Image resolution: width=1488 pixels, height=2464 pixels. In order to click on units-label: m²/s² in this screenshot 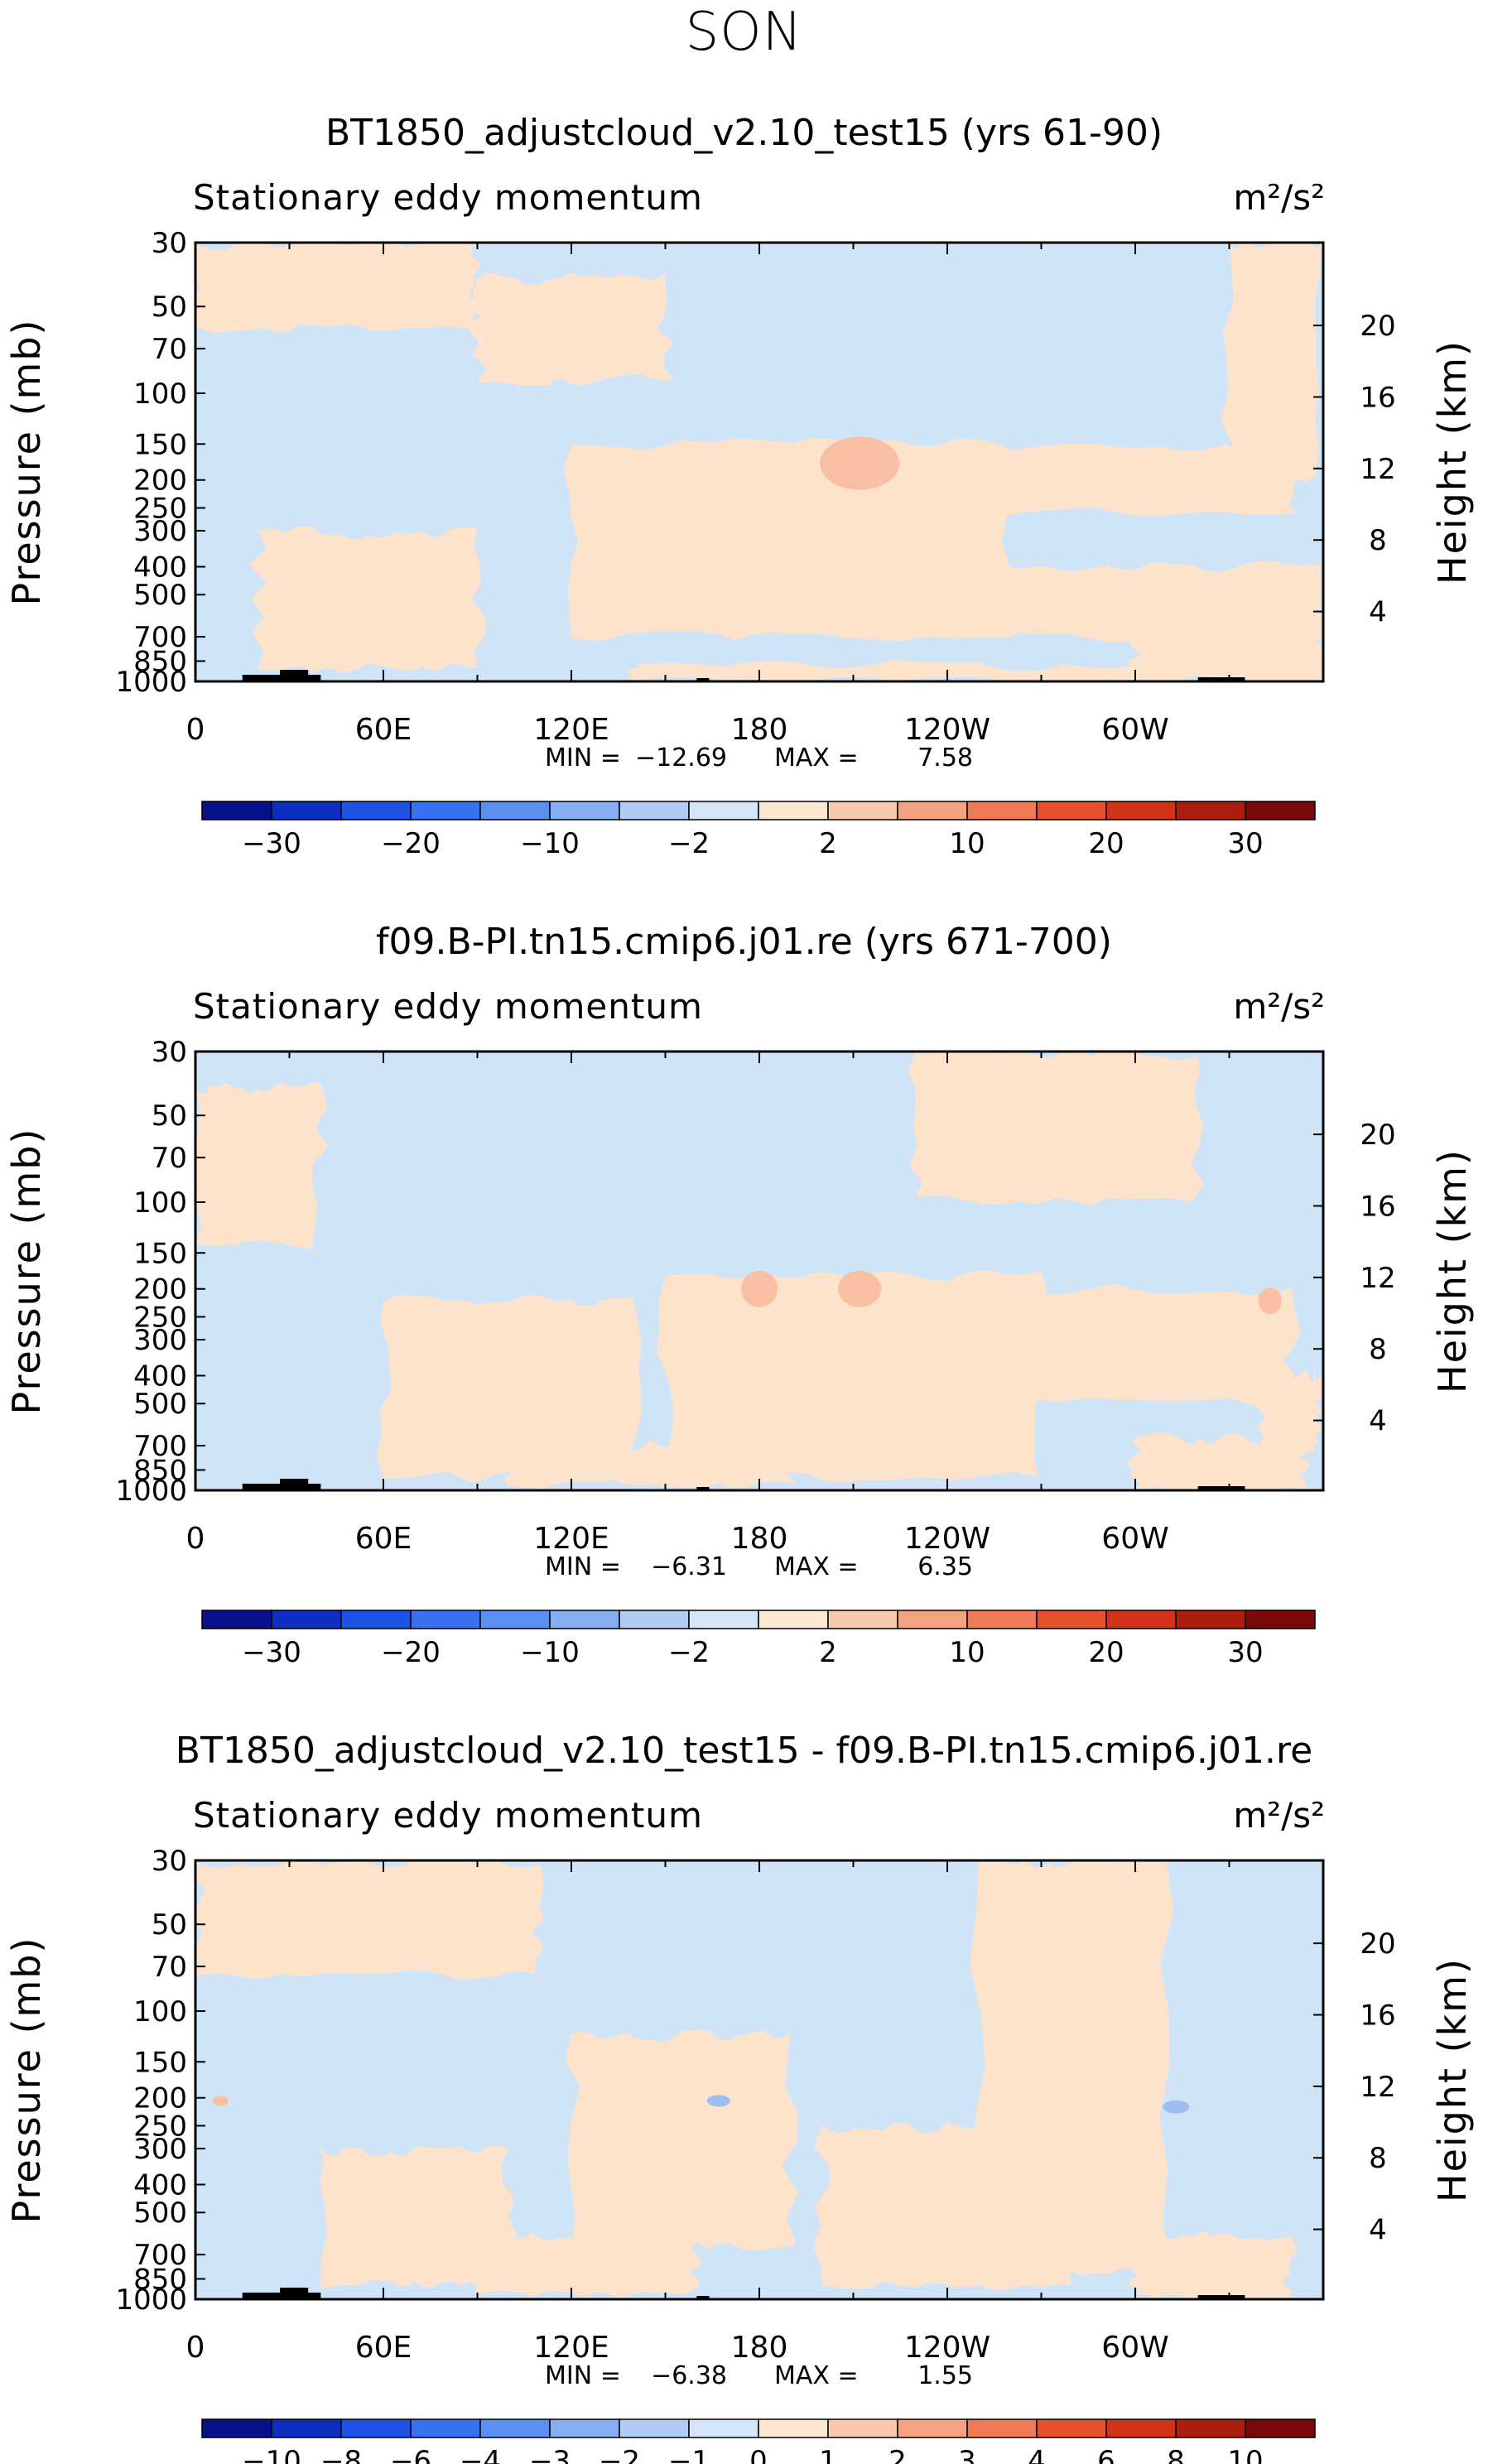, I will do `click(1279, 198)`.